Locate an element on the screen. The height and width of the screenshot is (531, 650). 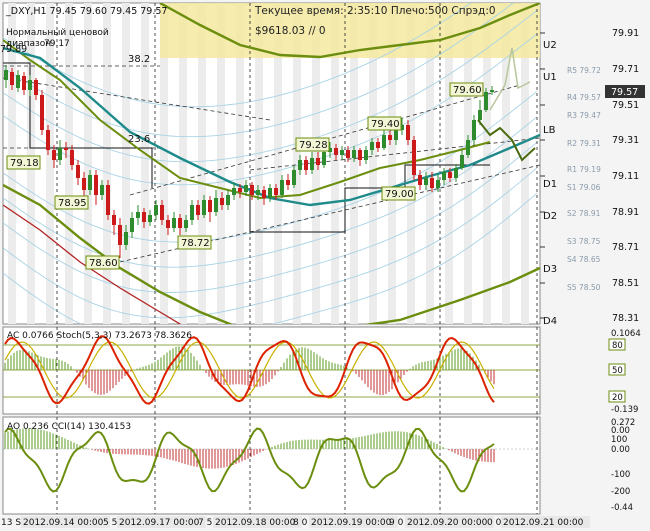
svg-text: 78.95 is located at coordinates (72, 203).